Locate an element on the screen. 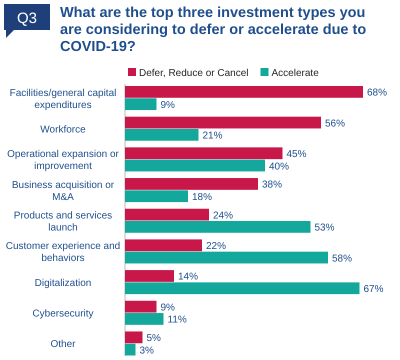  data-label: 53% is located at coordinates (324, 228).